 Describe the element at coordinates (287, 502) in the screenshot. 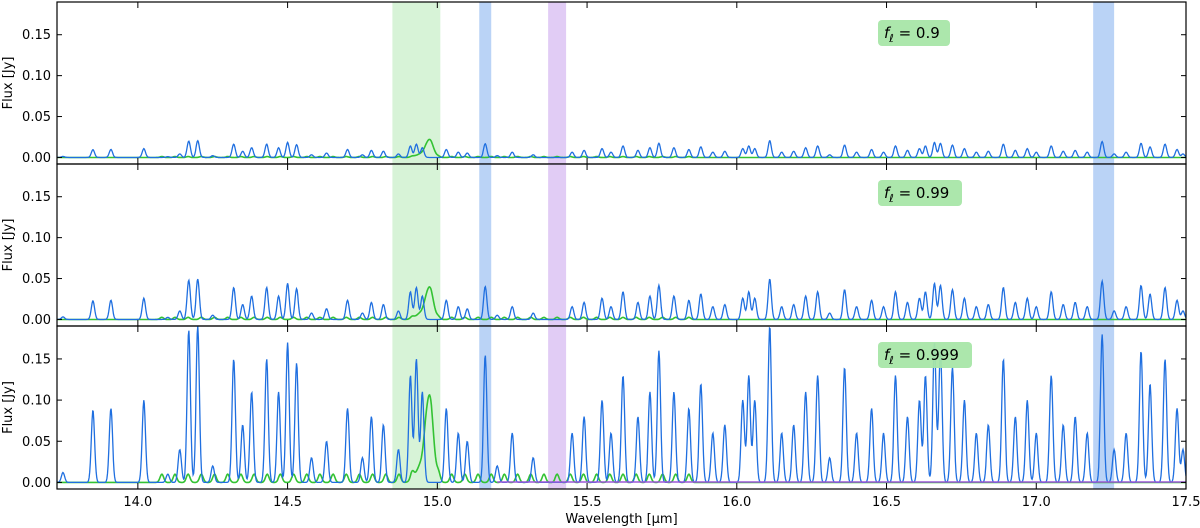

I see `x-tick-label: 14.5` at that location.